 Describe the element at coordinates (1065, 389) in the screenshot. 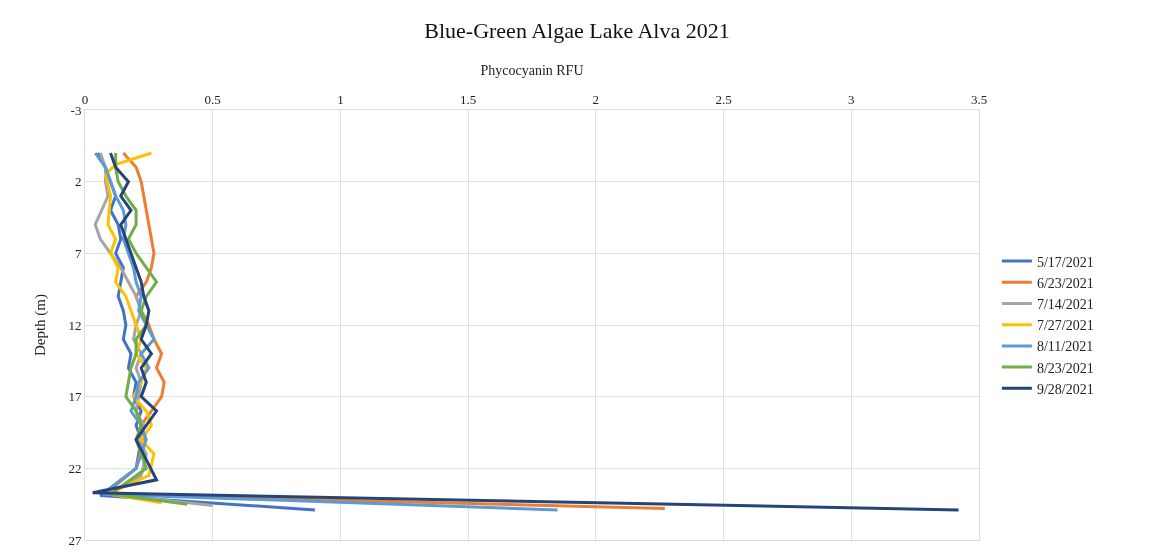

I see `legend-label: 9/28/2021` at that location.